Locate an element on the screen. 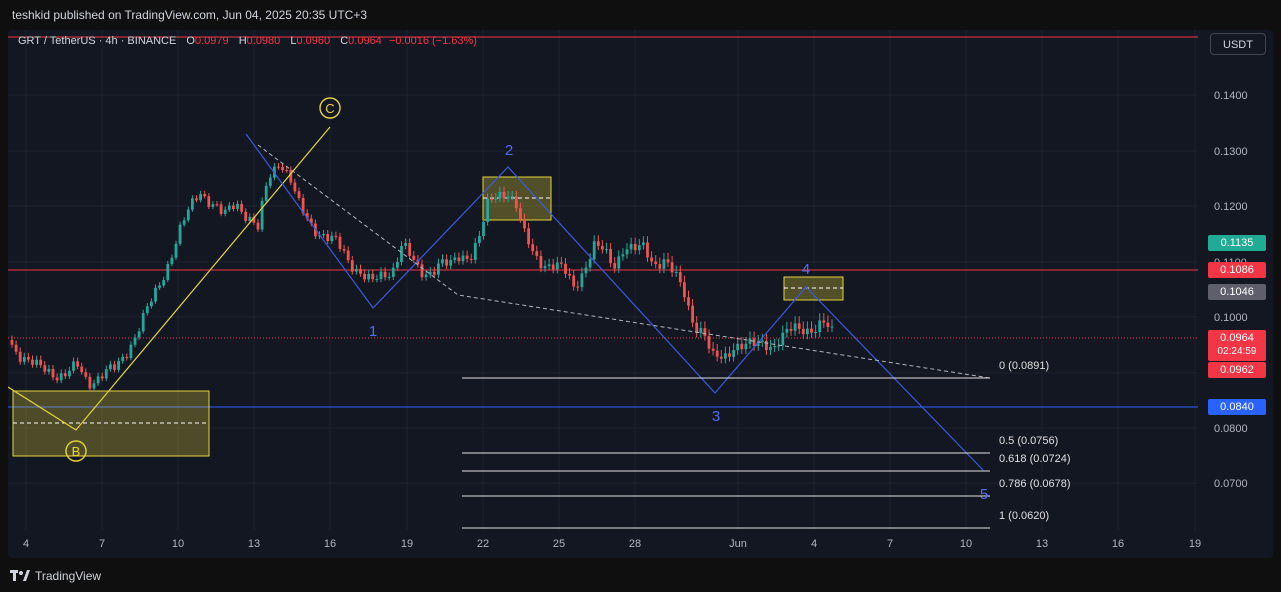 This screenshot has width=1281, height=592. wave-label-1: 1 is located at coordinates (373, 331).